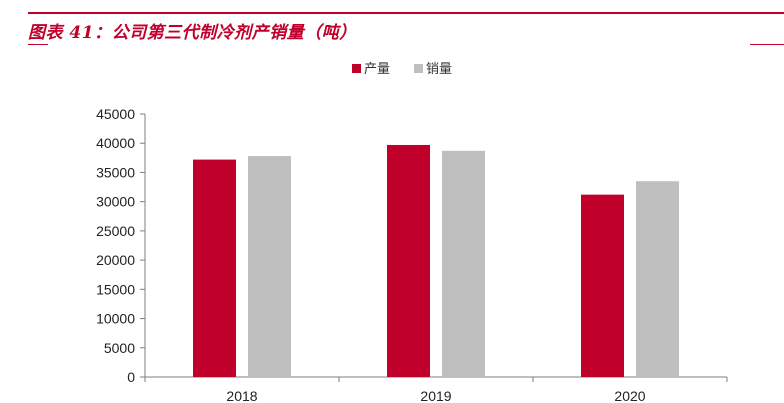  Describe the element at coordinates (192, 33) in the screenshot. I see `page-title: 图表 41：公司第三代制冷剂产销量（吨）` at that location.